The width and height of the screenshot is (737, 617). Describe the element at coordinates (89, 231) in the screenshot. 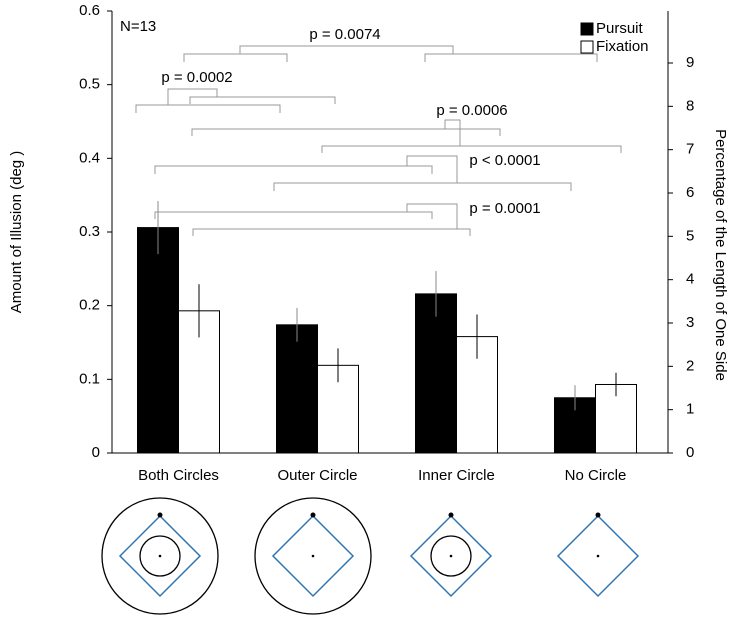

I see `y-tick-label: 0.3` at that location.